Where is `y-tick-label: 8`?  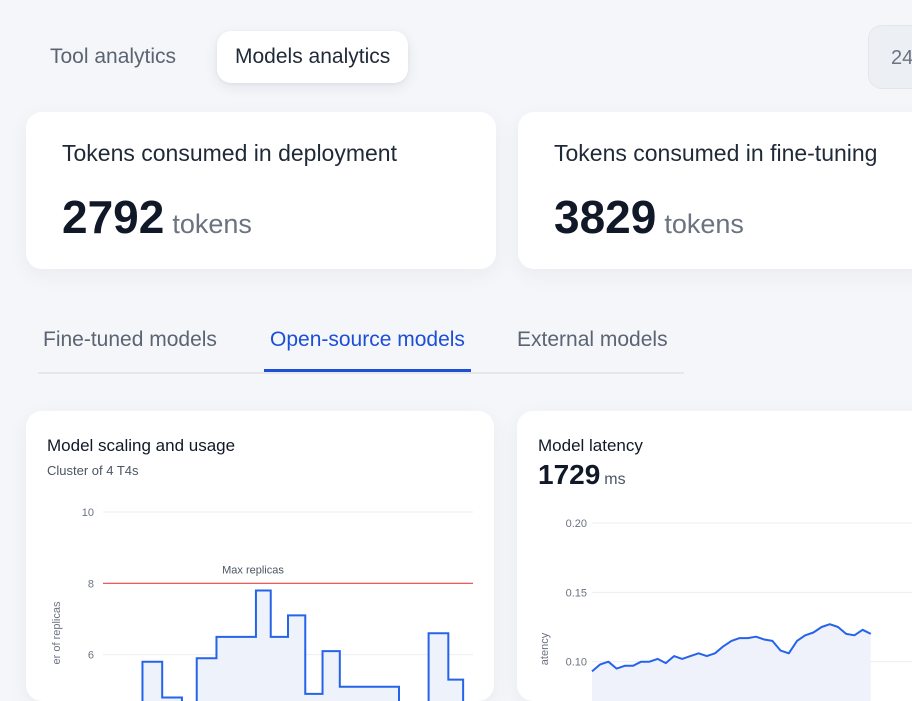
y-tick-label: 8 is located at coordinates (91, 584).